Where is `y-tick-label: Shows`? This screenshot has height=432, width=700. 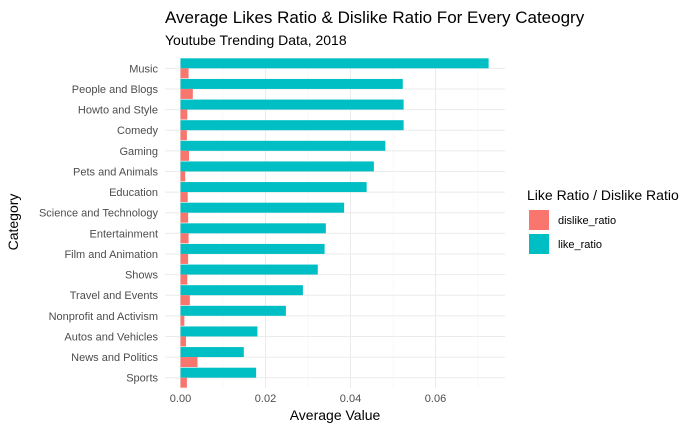
y-tick-label: Shows is located at coordinates (142, 276).